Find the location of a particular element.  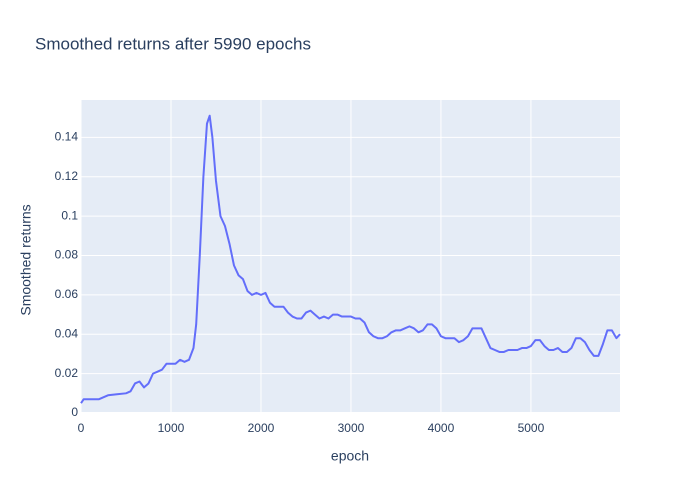

y-axis-title: Smoothed returns is located at coordinates (26, 259).